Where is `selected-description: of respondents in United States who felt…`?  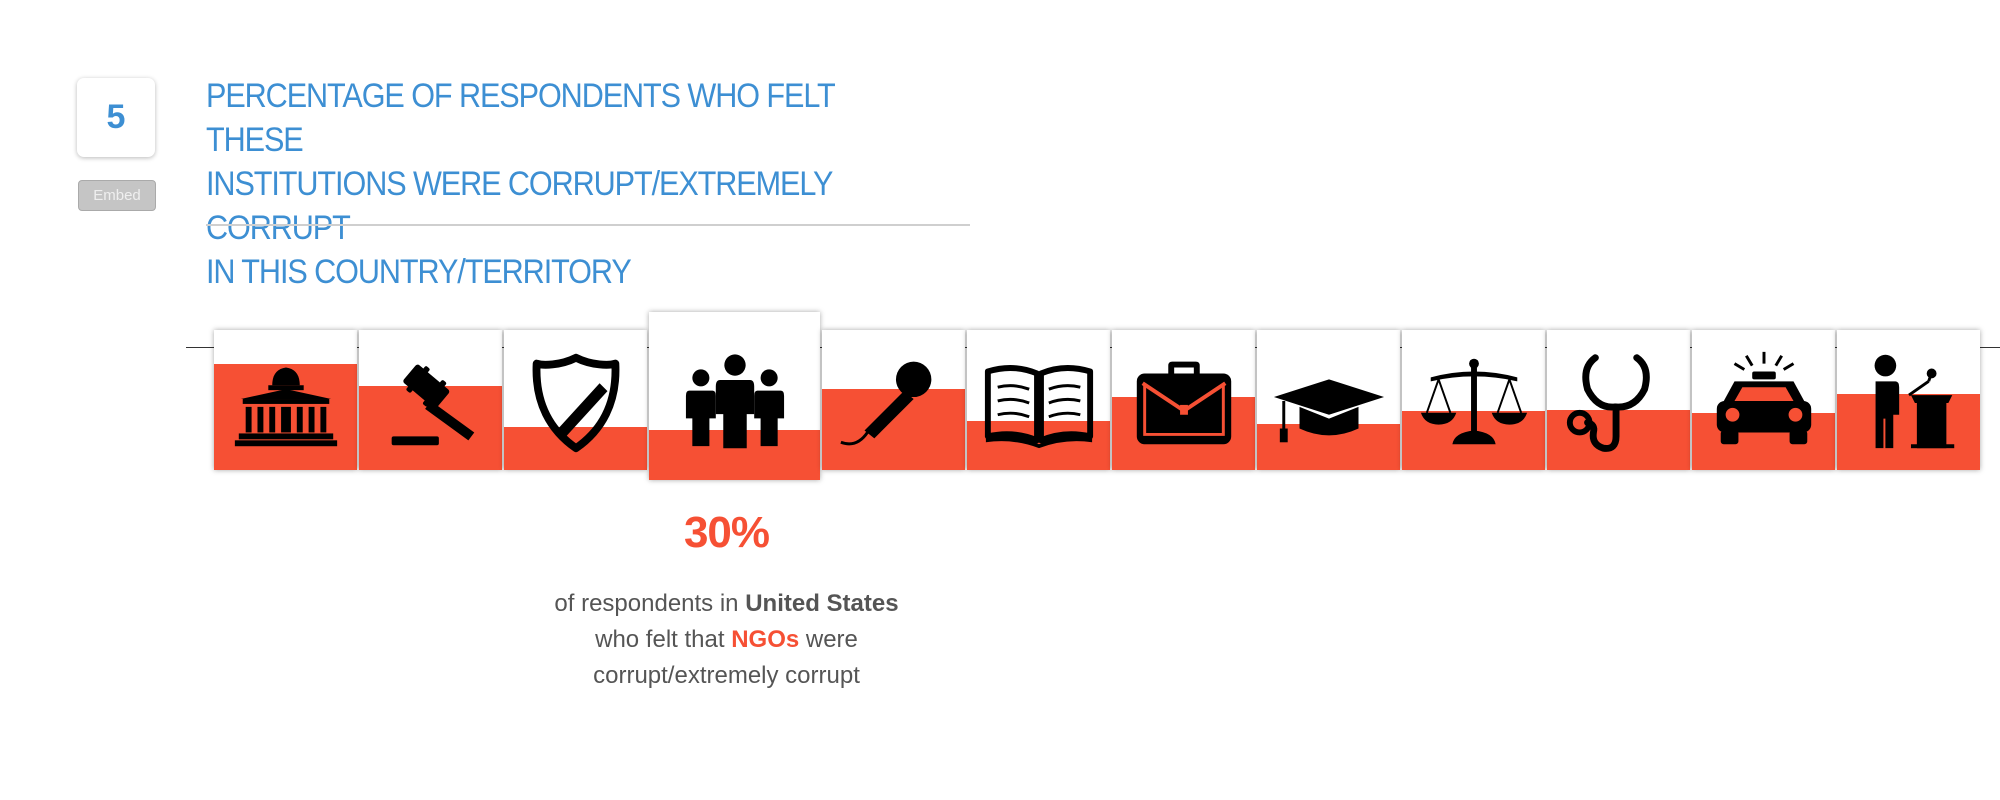 selected-description: of respondents in United States who felt… is located at coordinates (726, 640).